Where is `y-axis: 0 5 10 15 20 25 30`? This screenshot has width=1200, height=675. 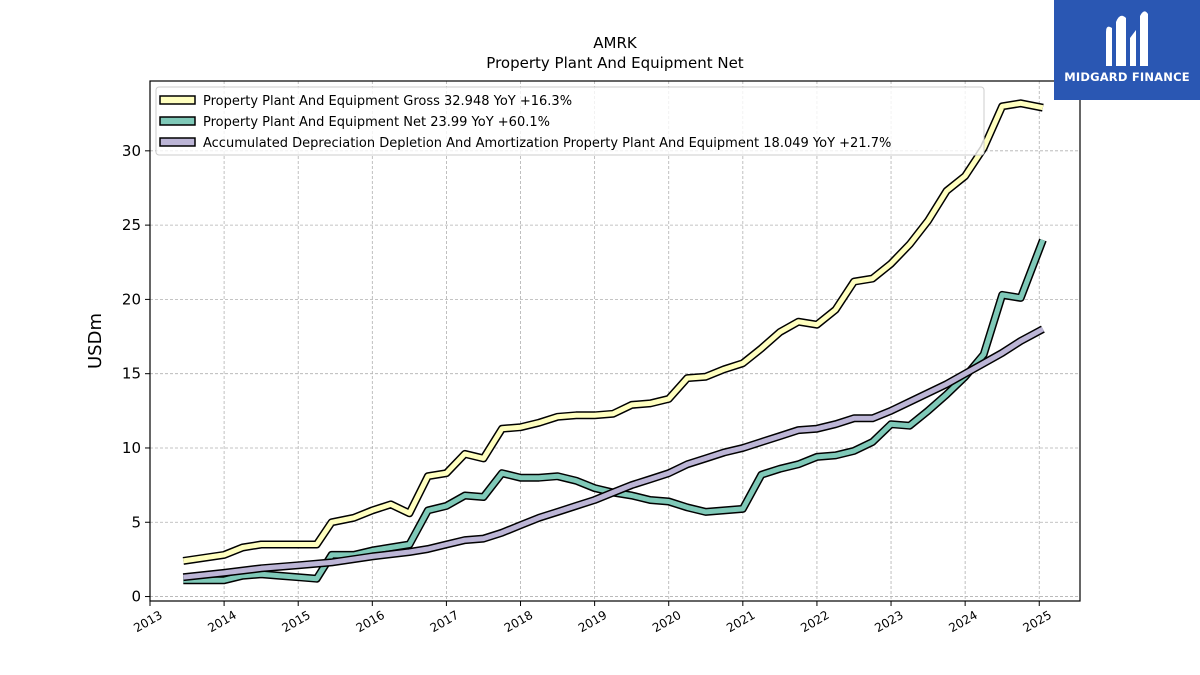
y-axis: 0 5 10 15 20 25 30 is located at coordinates (136, 374).